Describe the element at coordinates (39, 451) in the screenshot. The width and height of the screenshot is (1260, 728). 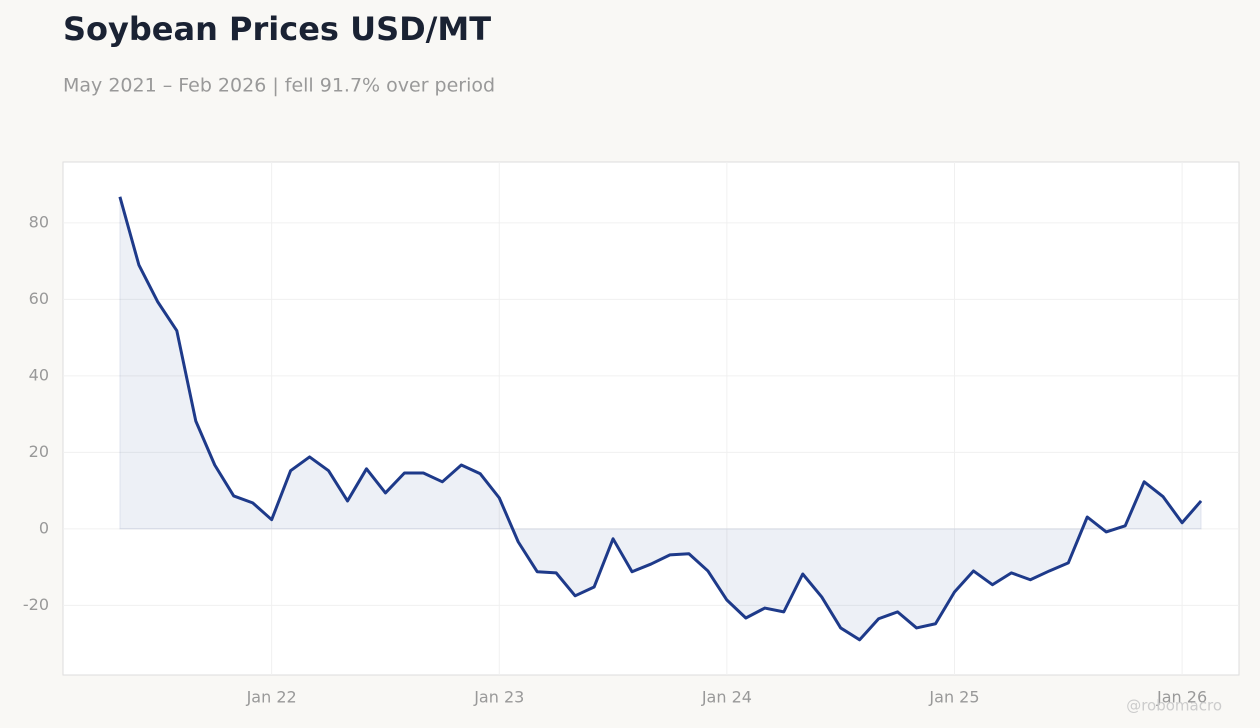
I see `y-tick-label: 20` at that location.